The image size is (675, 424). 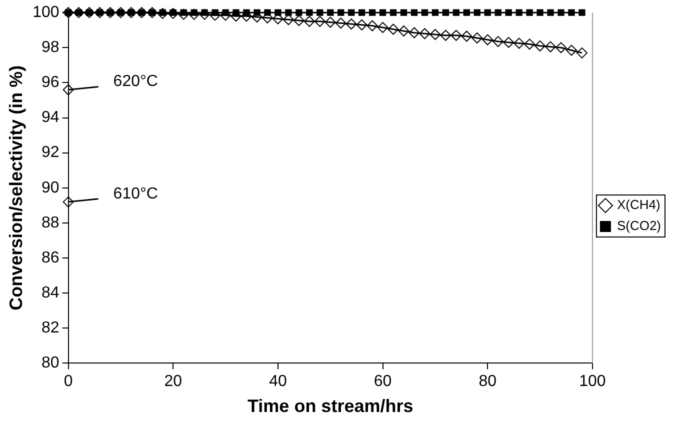 I want to click on legend-label: S(CO2), so click(x=639, y=226).